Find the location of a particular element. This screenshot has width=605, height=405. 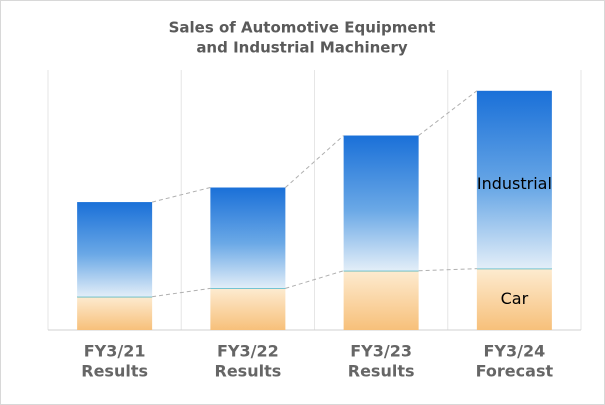

x-tick-label: FY3/22 is located at coordinates (248, 351).